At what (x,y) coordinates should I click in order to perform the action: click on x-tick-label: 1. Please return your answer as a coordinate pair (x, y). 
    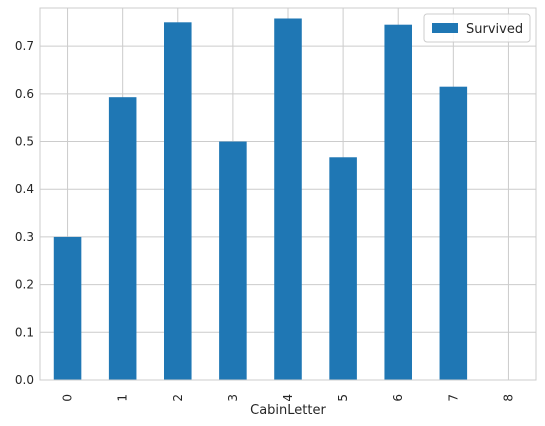
    Looking at the image, I should click on (123, 398).